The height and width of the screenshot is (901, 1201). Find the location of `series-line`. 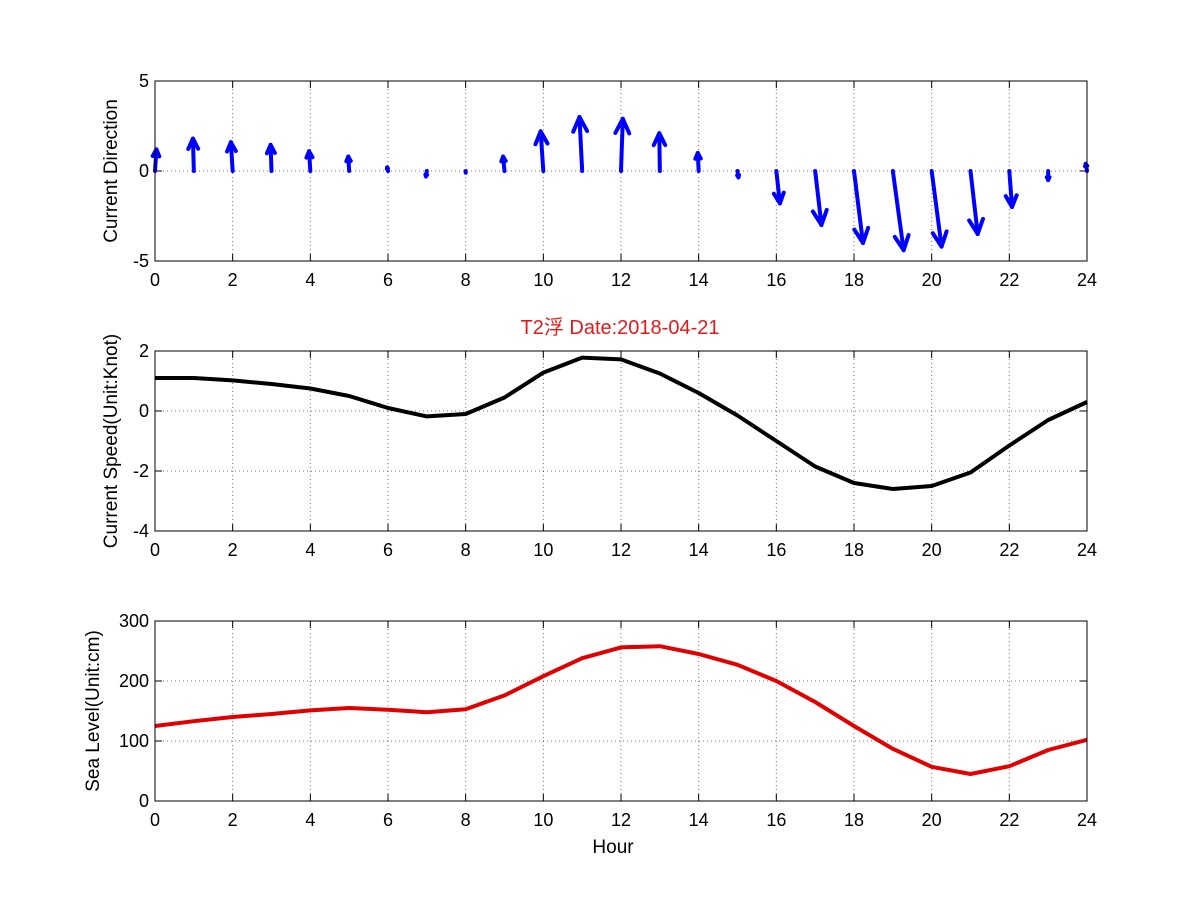

series-line is located at coordinates (621, 423).